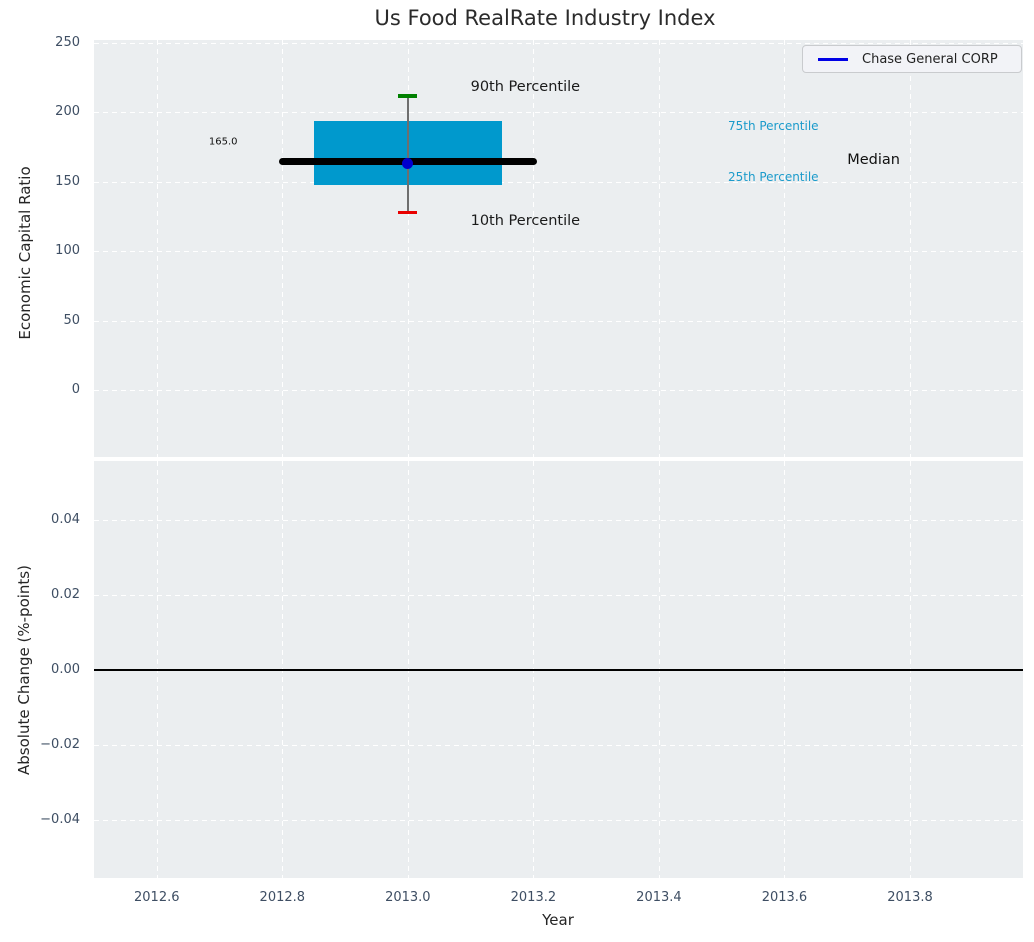 This screenshot has height=942, width=1034. I want to click on y-tick-label: 0.02, so click(65, 594).